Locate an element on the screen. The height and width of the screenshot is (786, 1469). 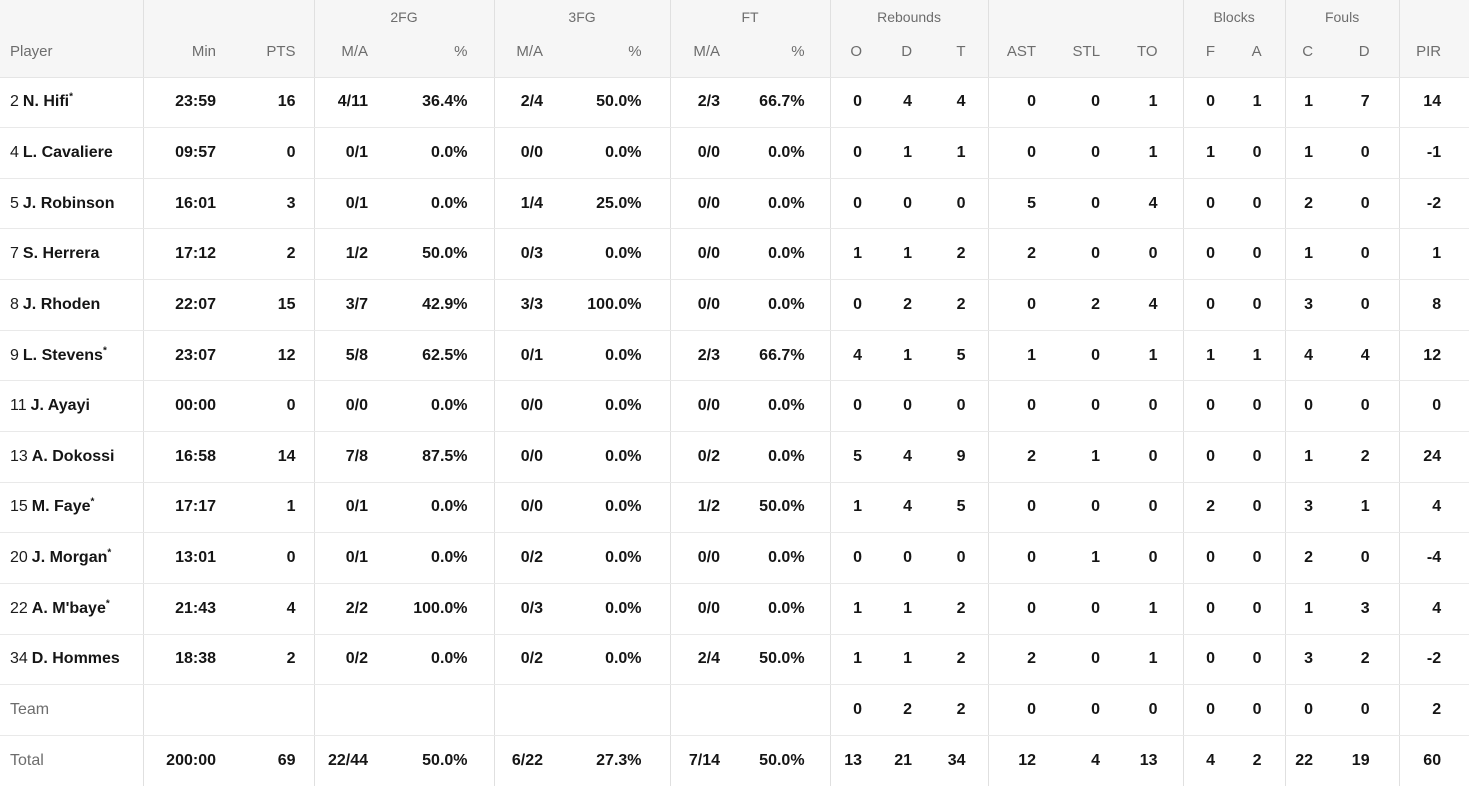
player-number: 15 is located at coordinates (19, 507).